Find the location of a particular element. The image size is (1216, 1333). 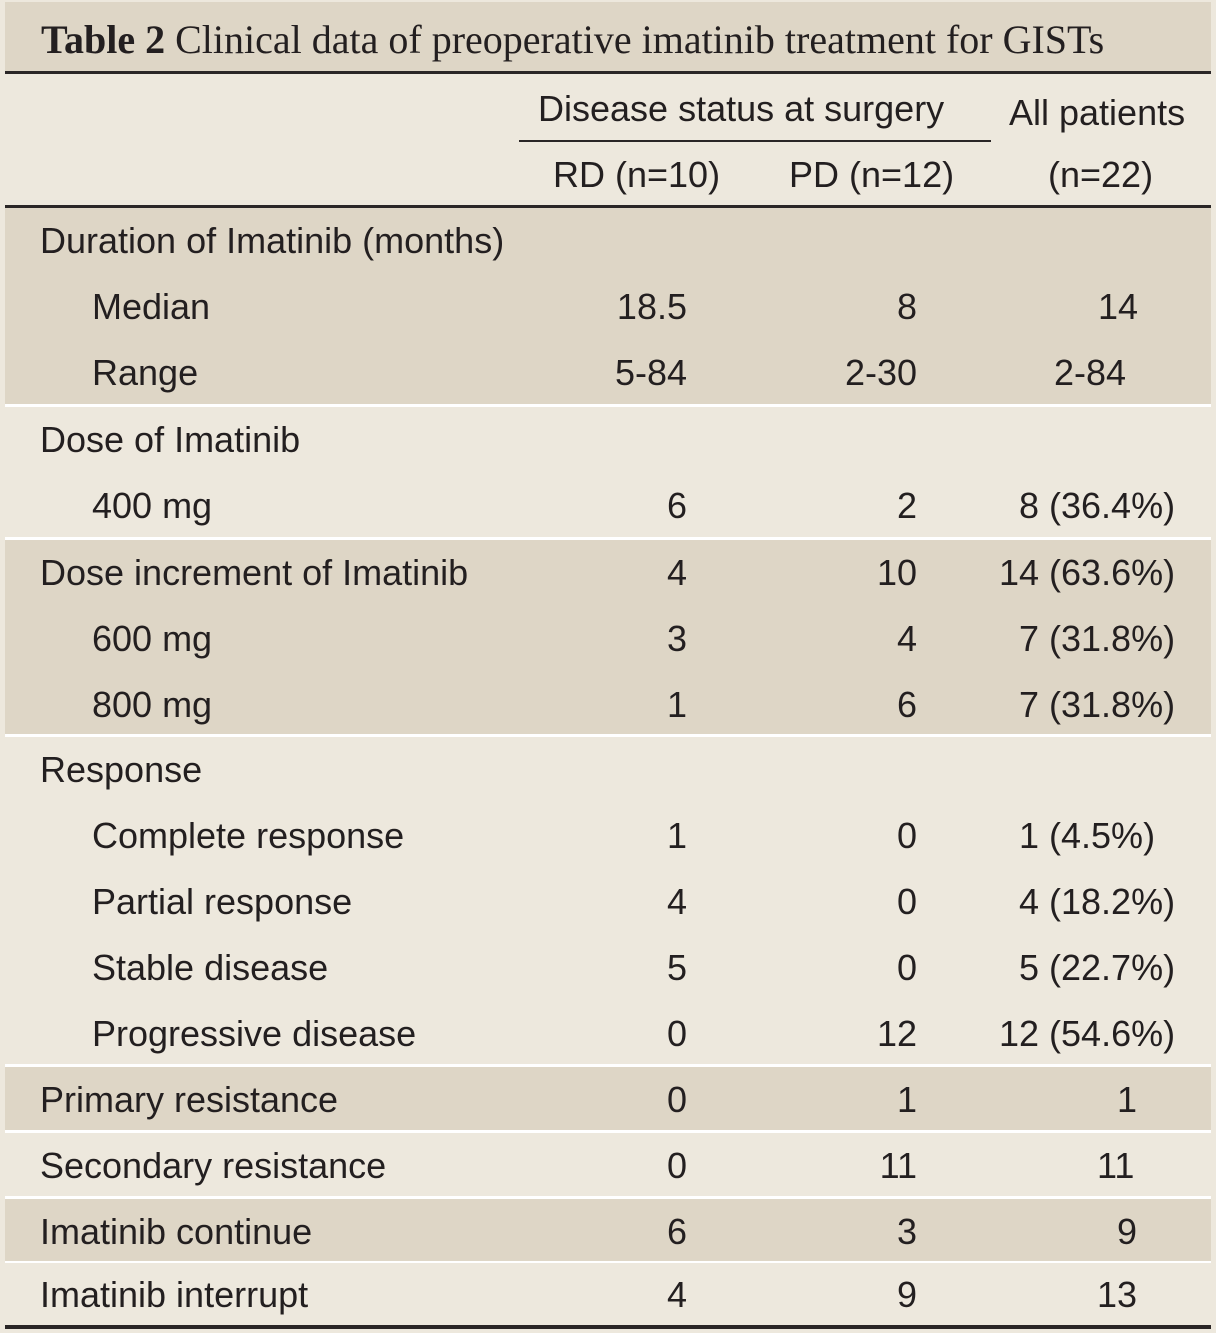

cell-pd: 11 is located at coordinates (898, 1165).